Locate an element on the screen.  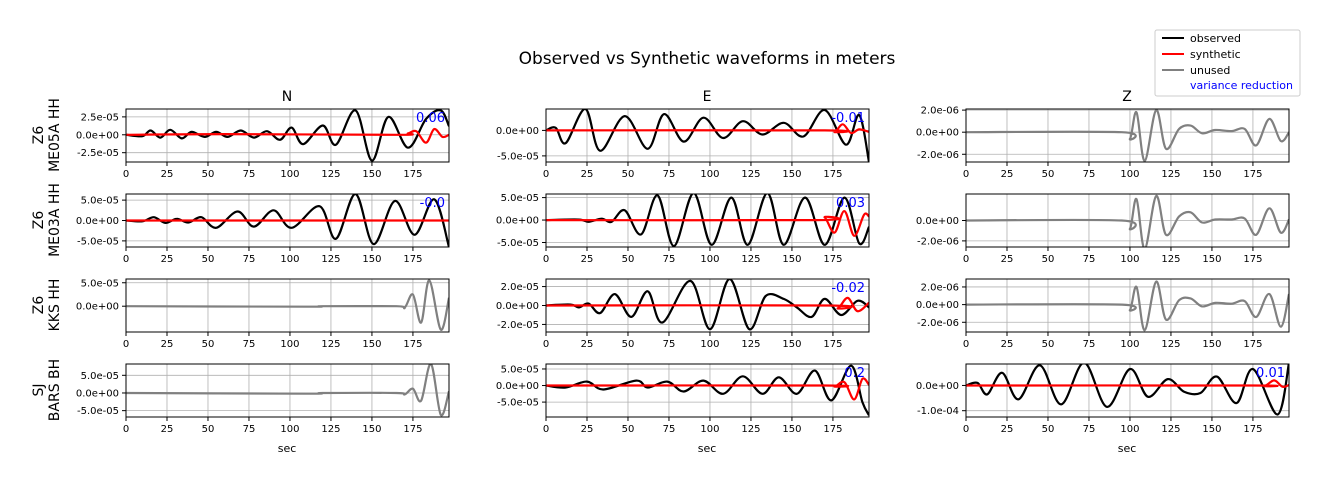
row-label-2-station: KKS HH is located at coordinates (55, 305).